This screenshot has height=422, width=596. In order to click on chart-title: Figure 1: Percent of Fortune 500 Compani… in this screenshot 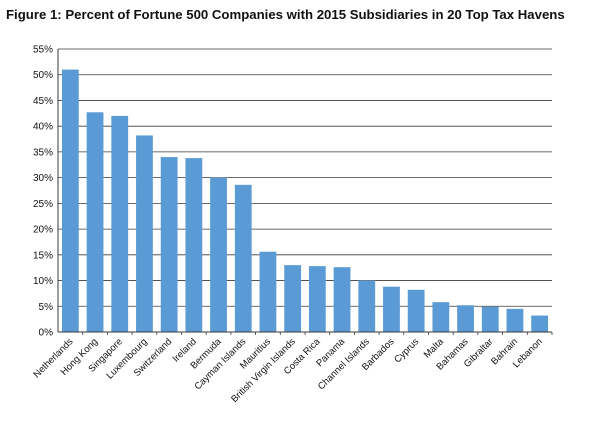, I will do `click(285, 14)`.